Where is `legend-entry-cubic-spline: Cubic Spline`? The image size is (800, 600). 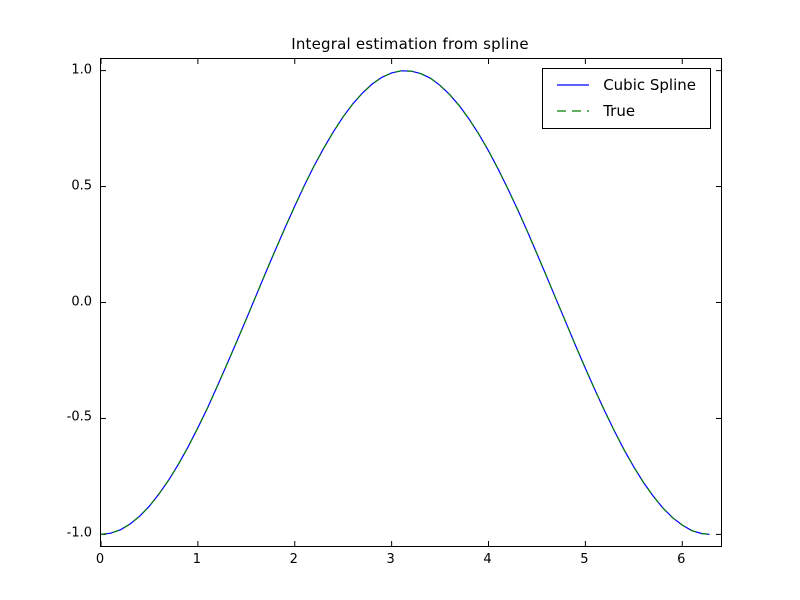 legend-entry-cubic-spline: Cubic Spline is located at coordinates (625, 85).